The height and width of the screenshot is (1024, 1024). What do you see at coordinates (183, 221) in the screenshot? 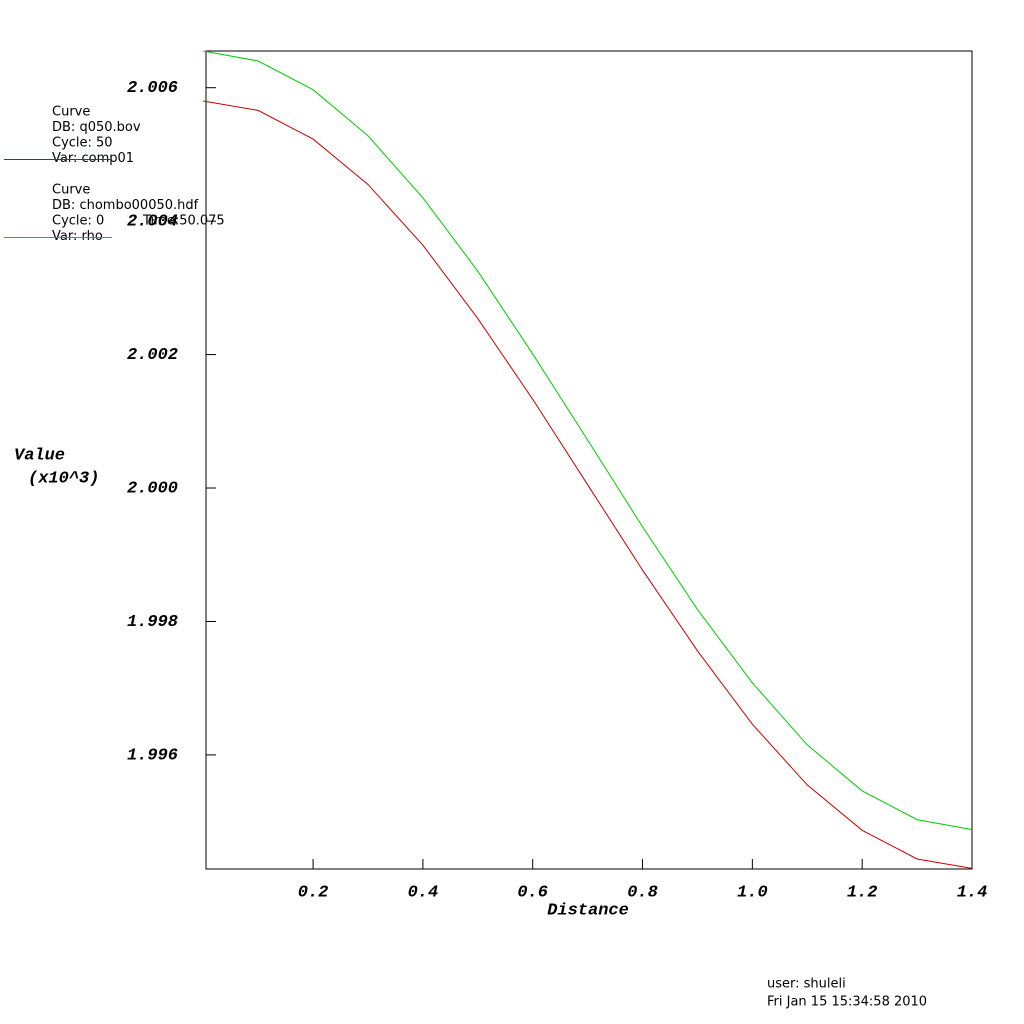
I see `legend-time: Time:50.075` at bounding box center [183, 221].